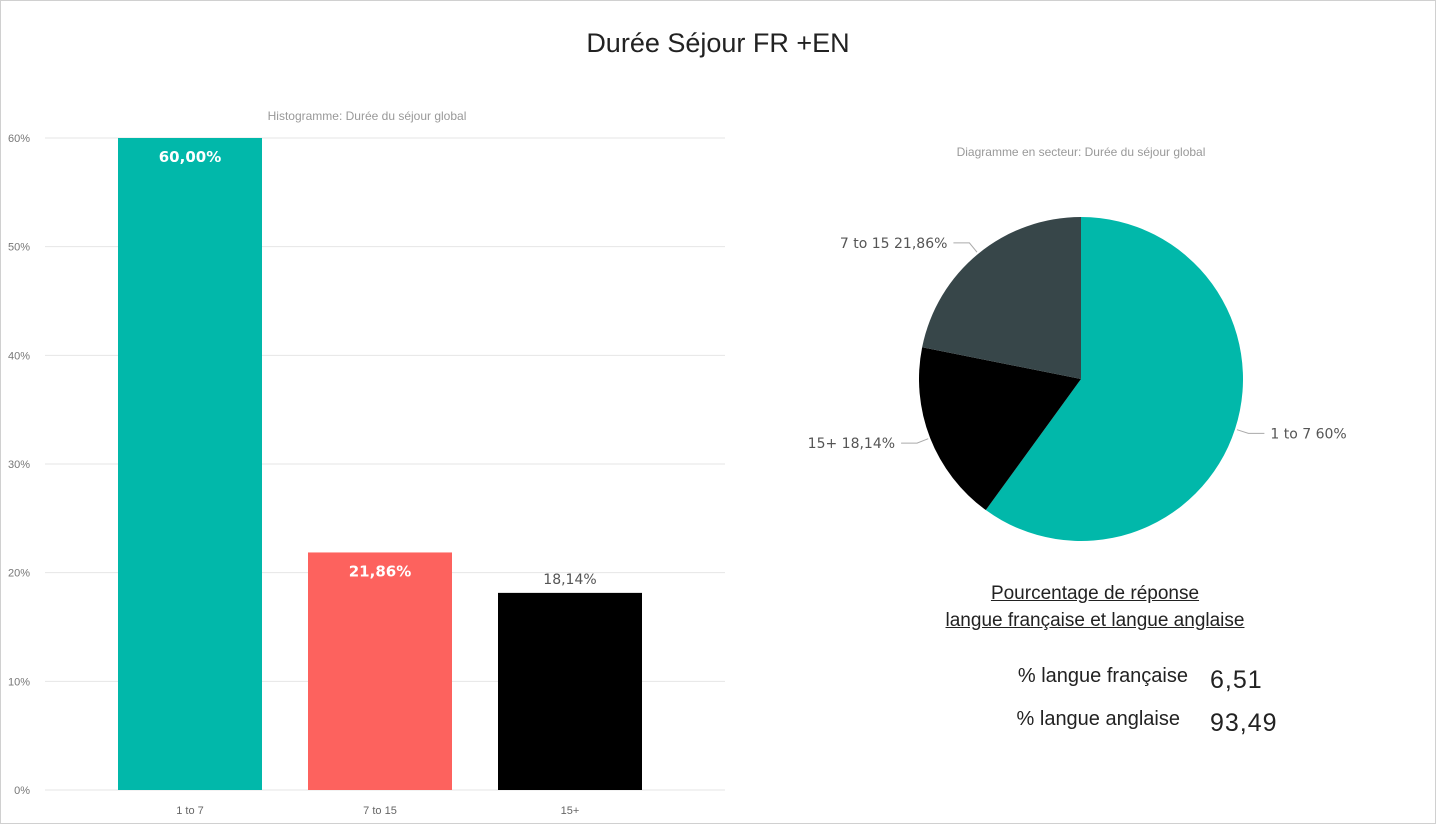  I want to click on metric-value-french: 6,51, so click(1236, 680).